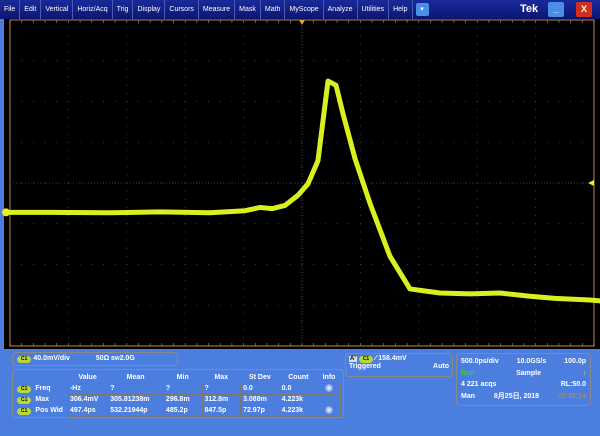 The height and width of the screenshot is (436, 600). I want to click on menu-file: File, so click(10, 9).